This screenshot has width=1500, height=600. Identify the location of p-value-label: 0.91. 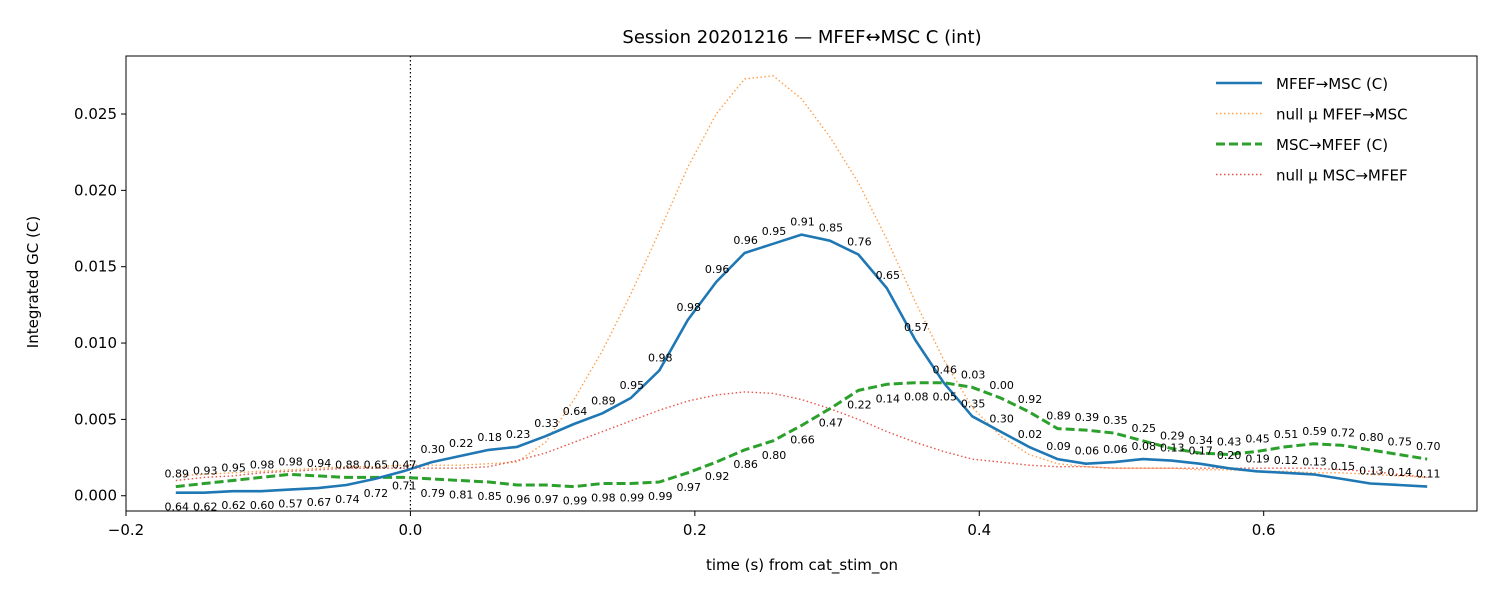
(802, 222).